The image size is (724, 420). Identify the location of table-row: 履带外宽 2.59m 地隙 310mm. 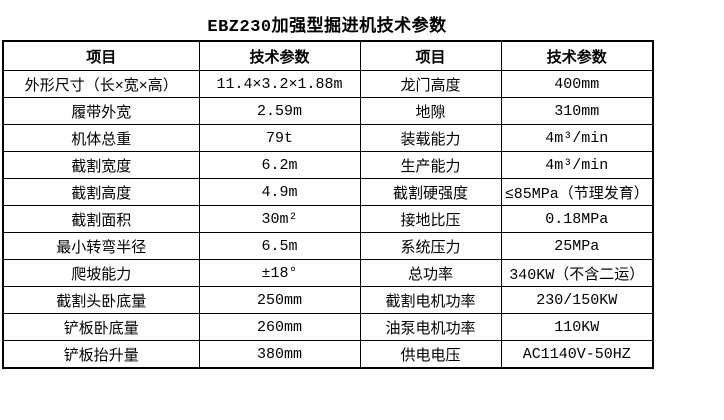
(328, 111).